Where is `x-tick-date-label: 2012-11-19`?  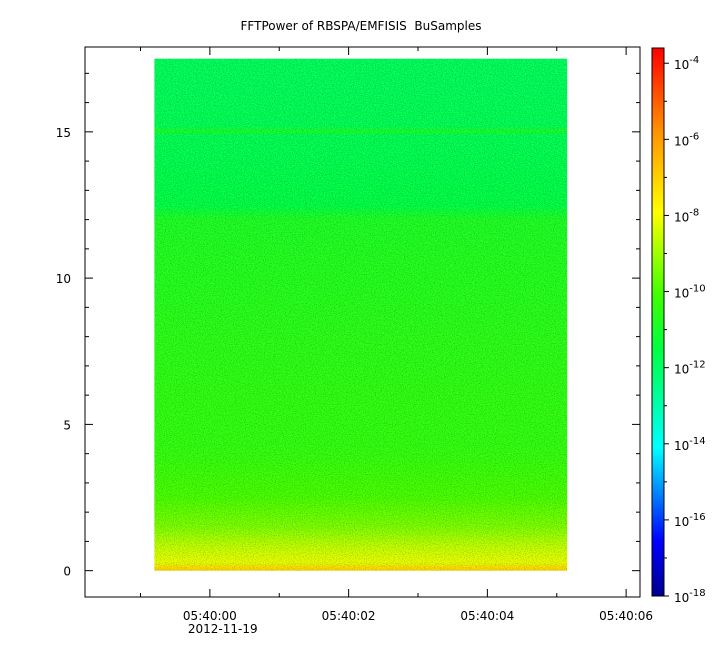
x-tick-date-label: 2012-11-19 is located at coordinates (223, 629).